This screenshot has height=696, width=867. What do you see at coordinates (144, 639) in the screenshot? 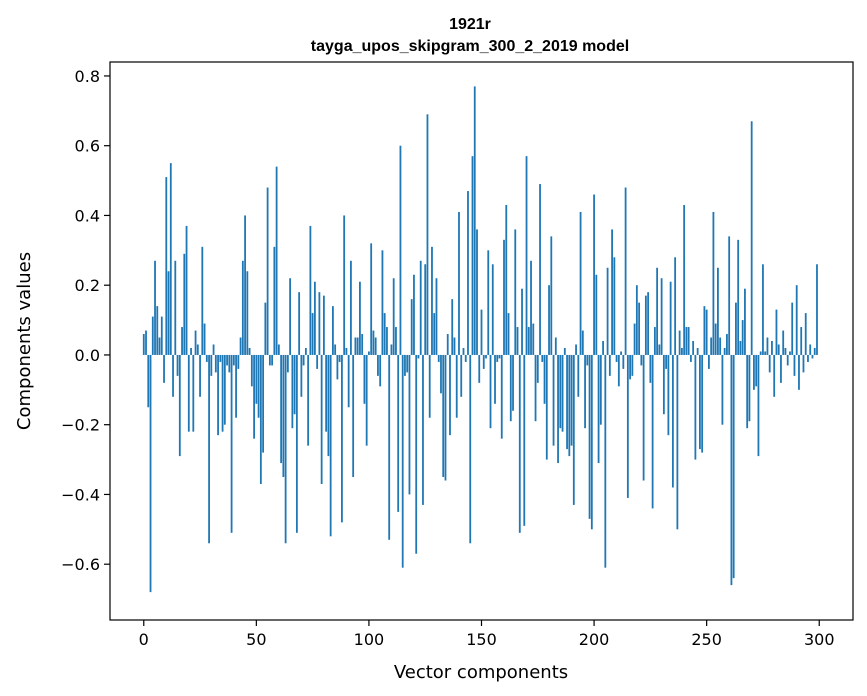
I see `x-tick-label: 0` at bounding box center [144, 639].